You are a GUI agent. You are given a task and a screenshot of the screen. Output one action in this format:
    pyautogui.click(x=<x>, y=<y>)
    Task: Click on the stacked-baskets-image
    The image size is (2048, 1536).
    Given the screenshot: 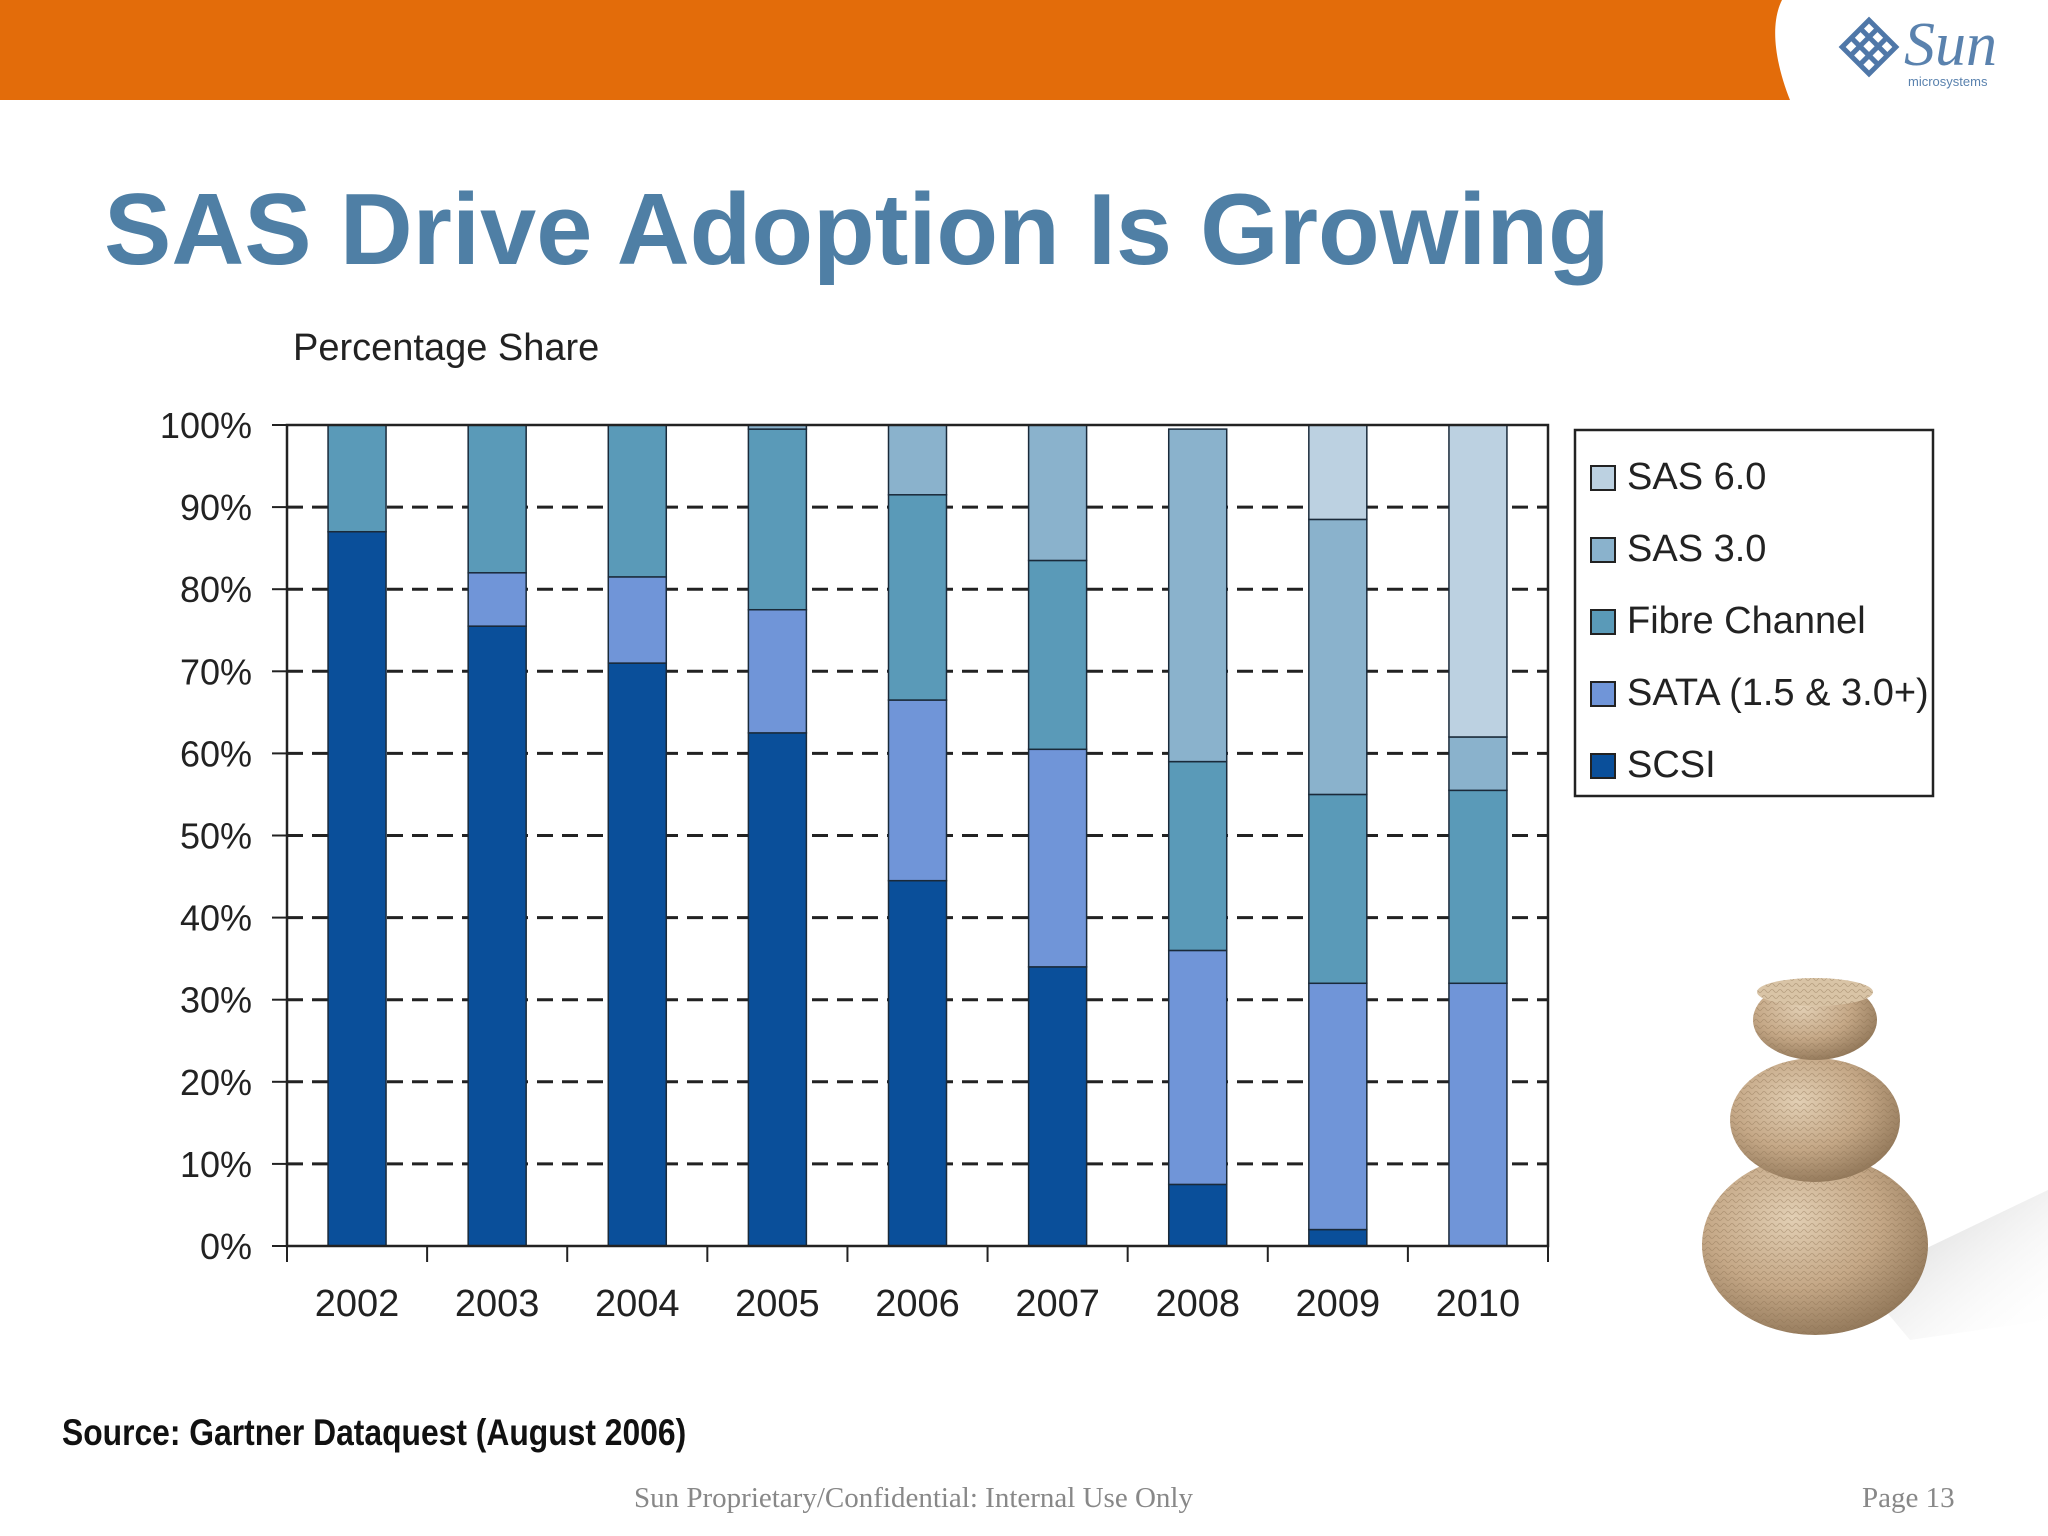 What is the action you would take?
    pyautogui.click(x=1875, y=1159)
    